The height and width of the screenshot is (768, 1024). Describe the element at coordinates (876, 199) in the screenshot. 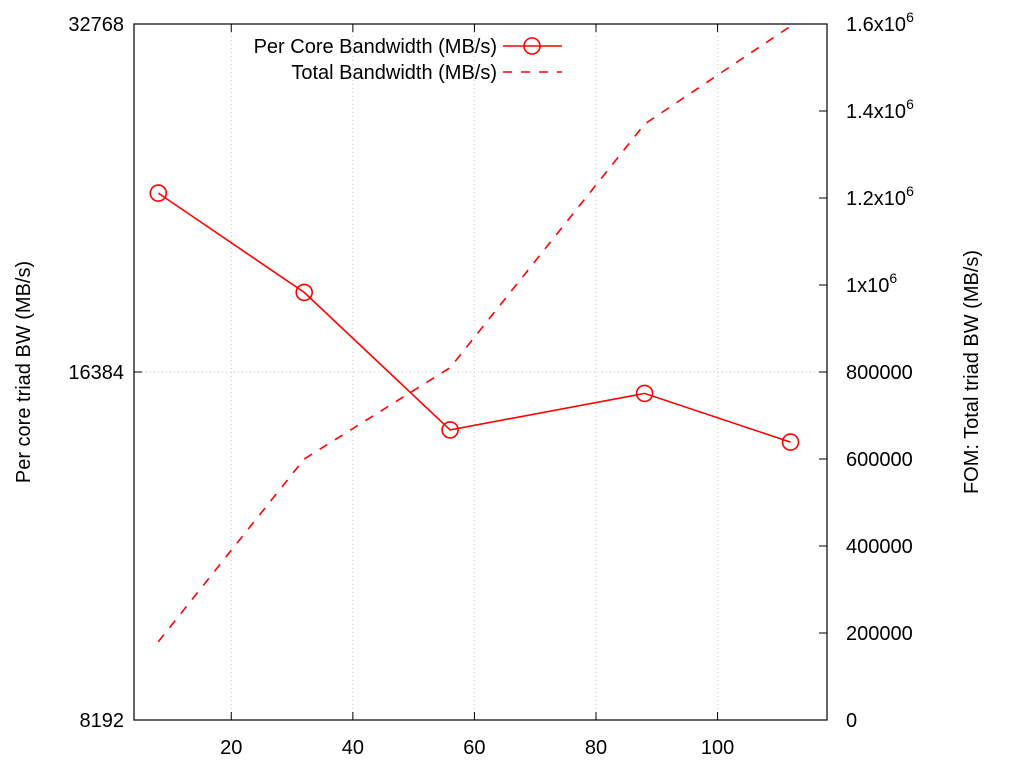

I see `y2-tick-base: 1.2x10` at that location.